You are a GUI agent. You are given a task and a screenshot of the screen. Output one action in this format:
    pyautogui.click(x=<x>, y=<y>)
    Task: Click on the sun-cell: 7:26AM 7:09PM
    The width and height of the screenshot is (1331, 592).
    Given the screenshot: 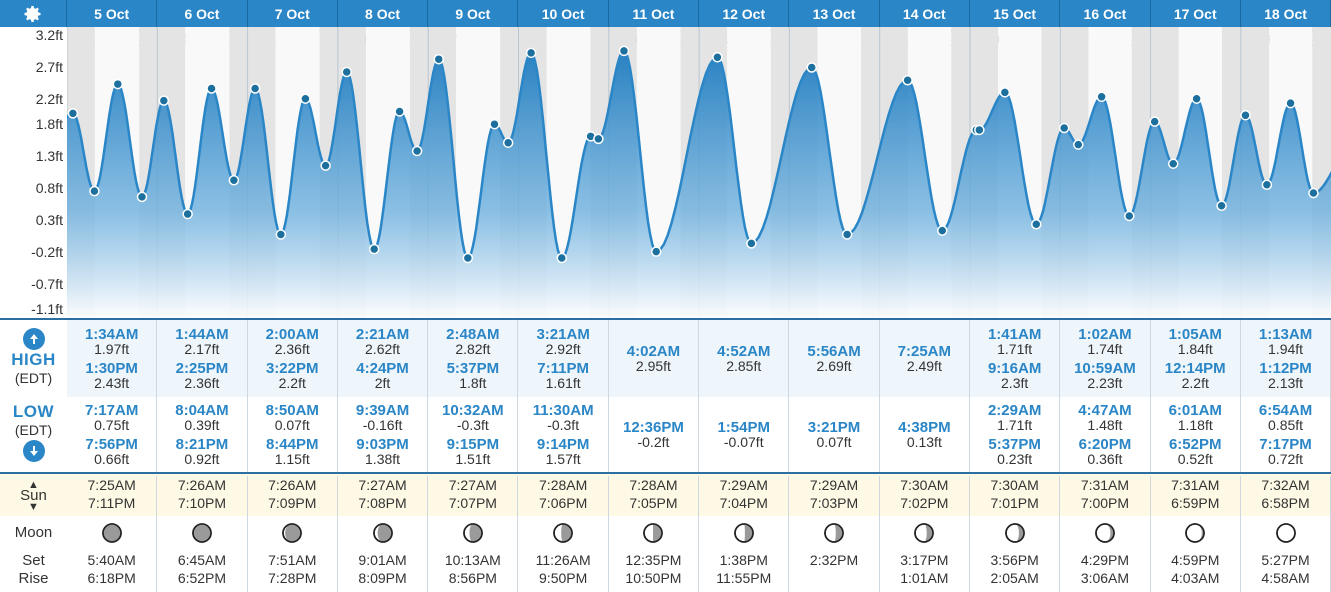 What is the action you would take?
    pyautogui.click(x=293, y=496)
    